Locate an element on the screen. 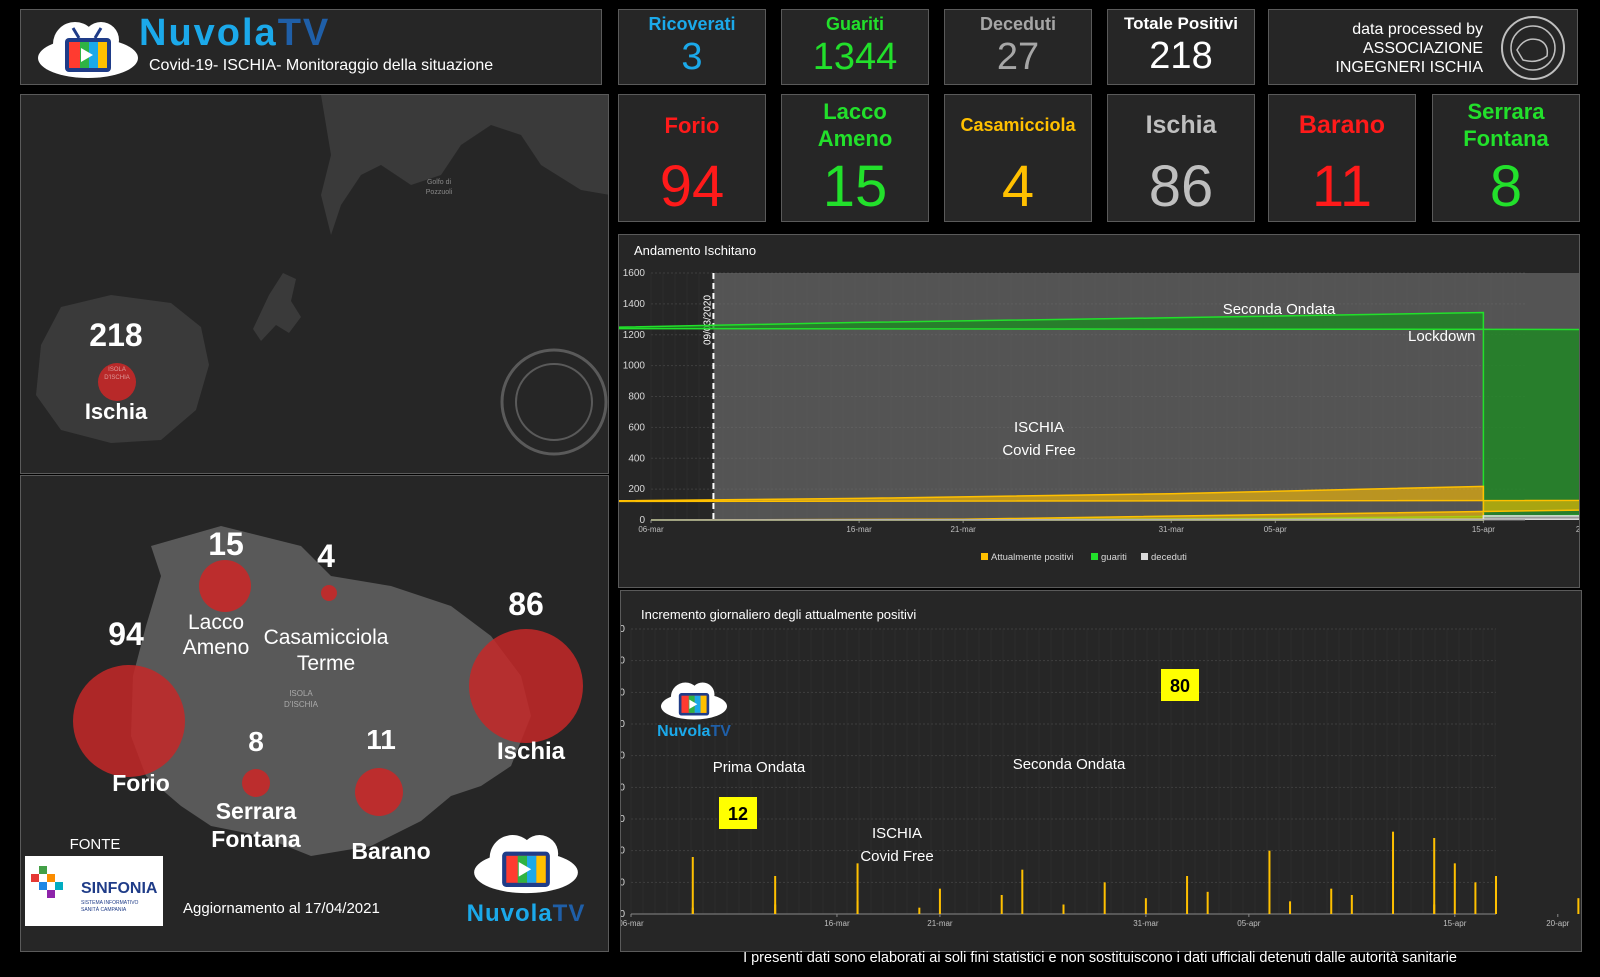  nuvolatv-logo is located at coordinates (88, 47).